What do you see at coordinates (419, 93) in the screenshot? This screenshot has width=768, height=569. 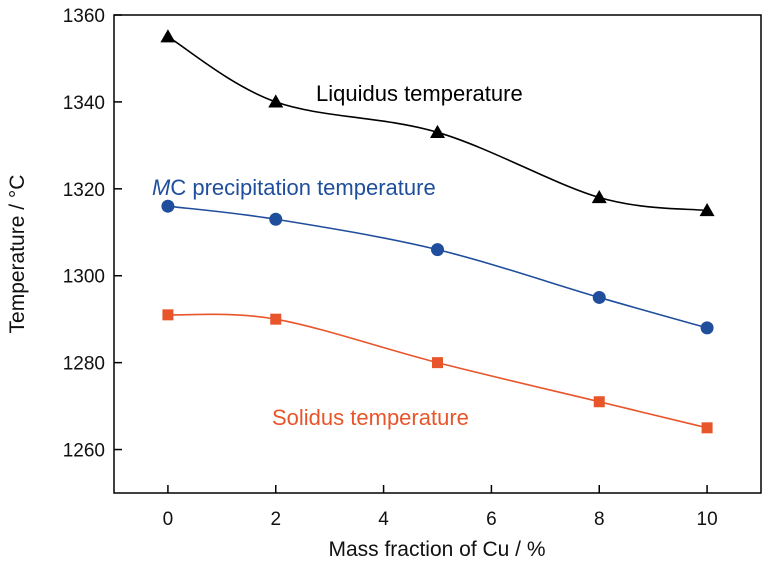 I see `series-label-liquidus: Liquidus temperature` at bounding box center [419, 93].